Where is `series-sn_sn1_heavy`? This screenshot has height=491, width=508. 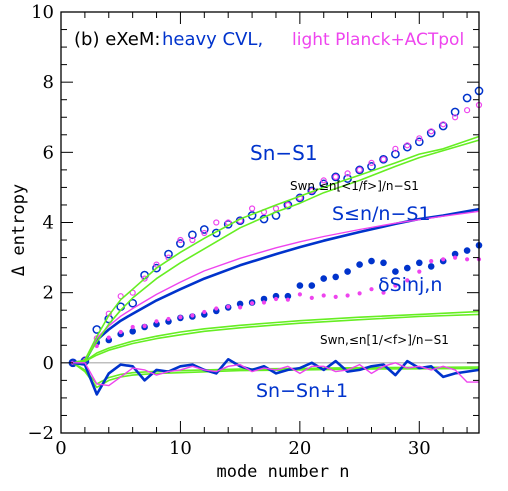
series-sn_sn1_heavy is located at coordinates (276, 376).